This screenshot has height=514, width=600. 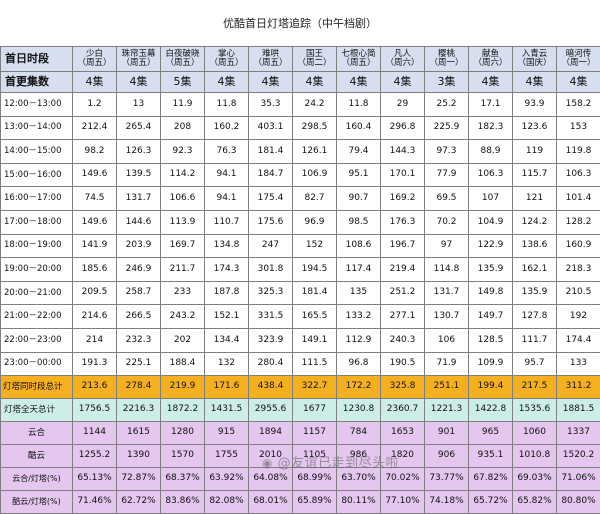 What do you see at coordinates (447, 433) in the screenshot?
I see `value-cell: 901` at bounding box center [447, 433].